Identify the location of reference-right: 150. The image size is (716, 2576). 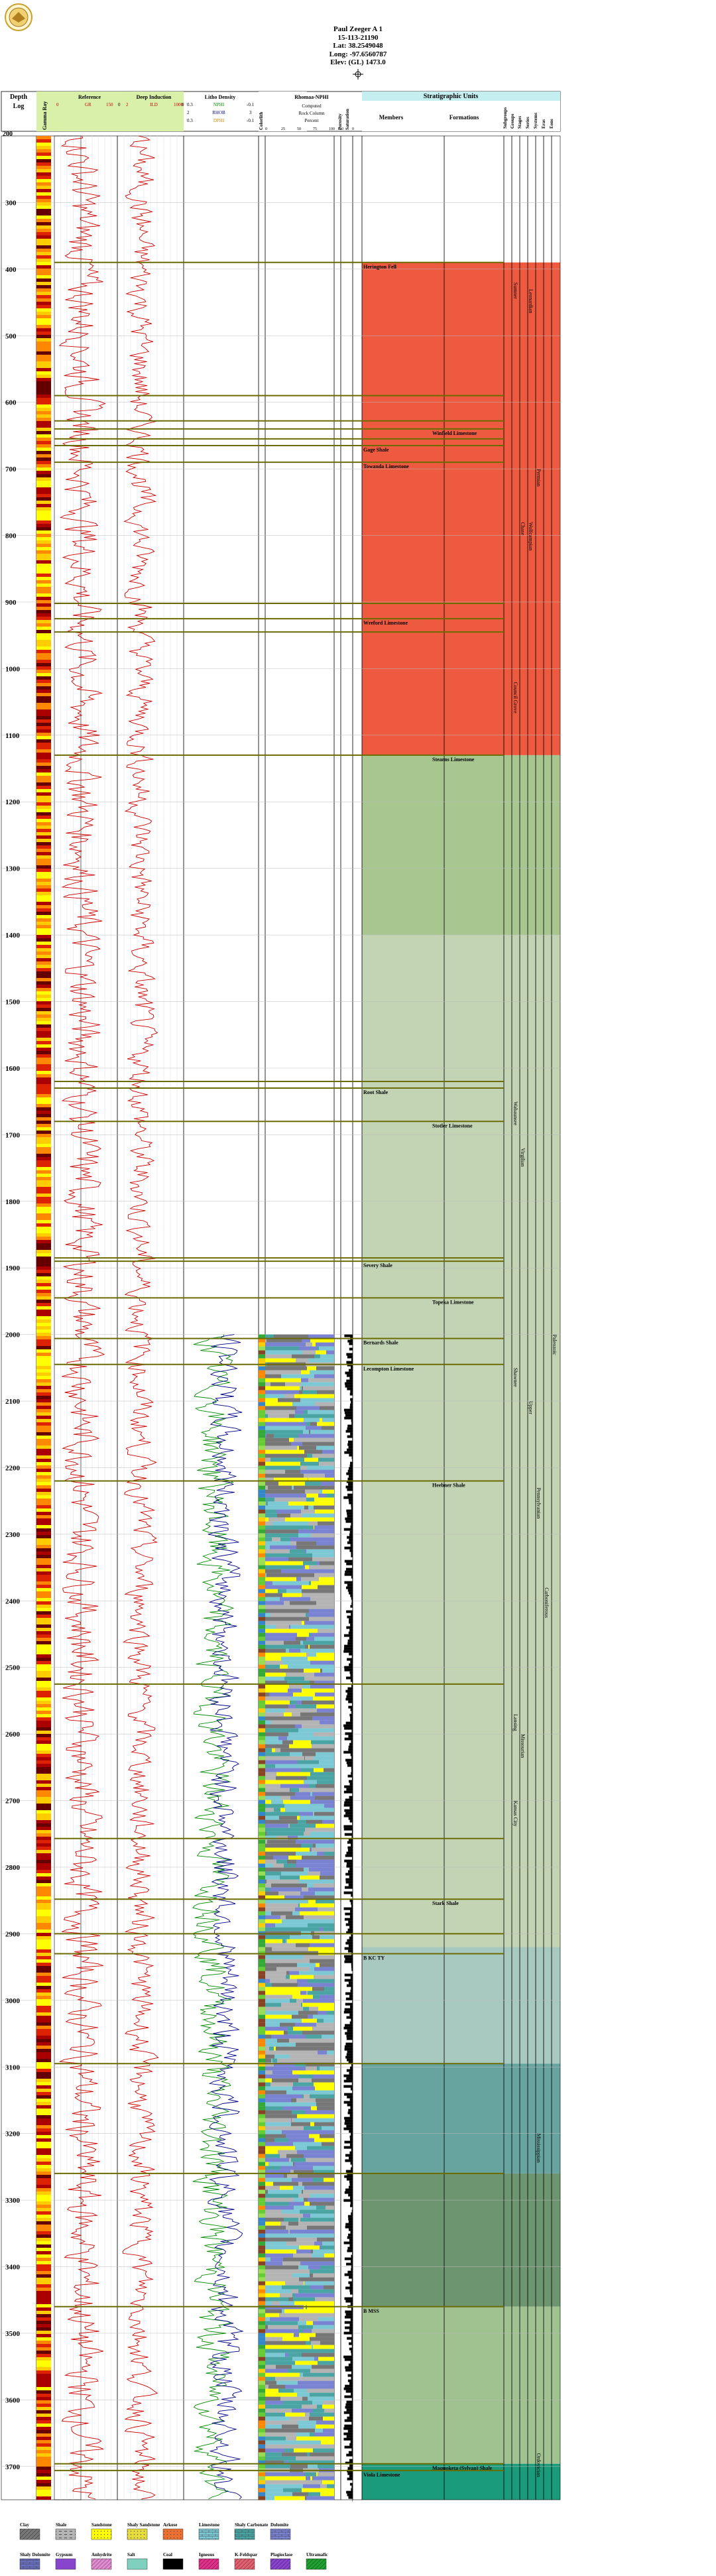
(109, 104).